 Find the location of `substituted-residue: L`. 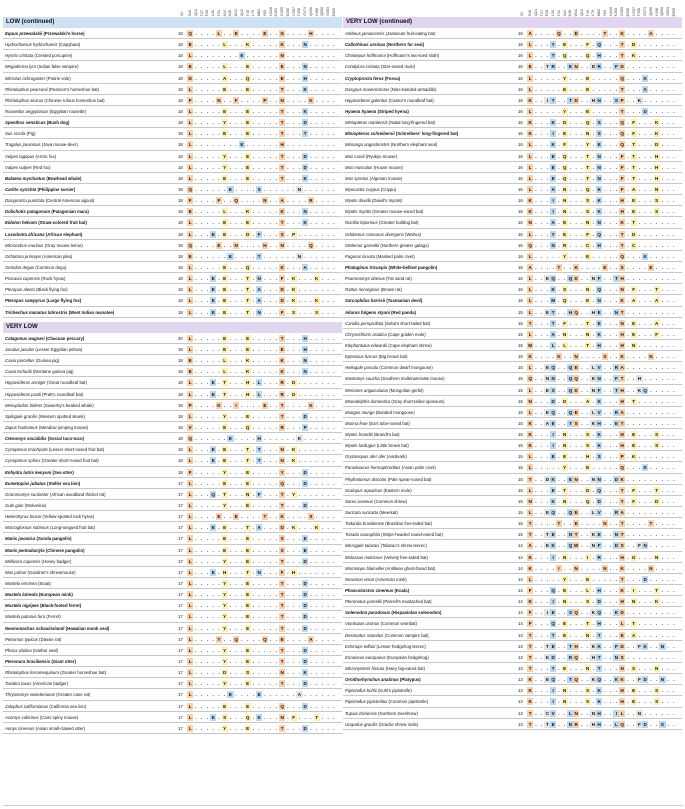

substituted-residue: L is located at coordinates (530, 513).